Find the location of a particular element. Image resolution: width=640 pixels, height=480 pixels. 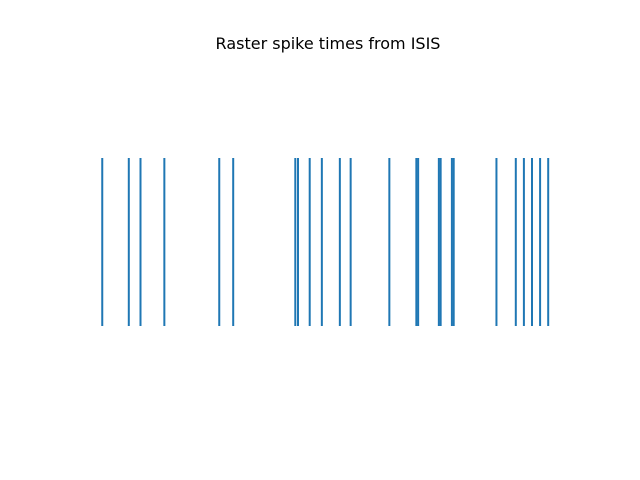

chart-title: Raster spike times from ISIS is located at coordinates (328, 43).